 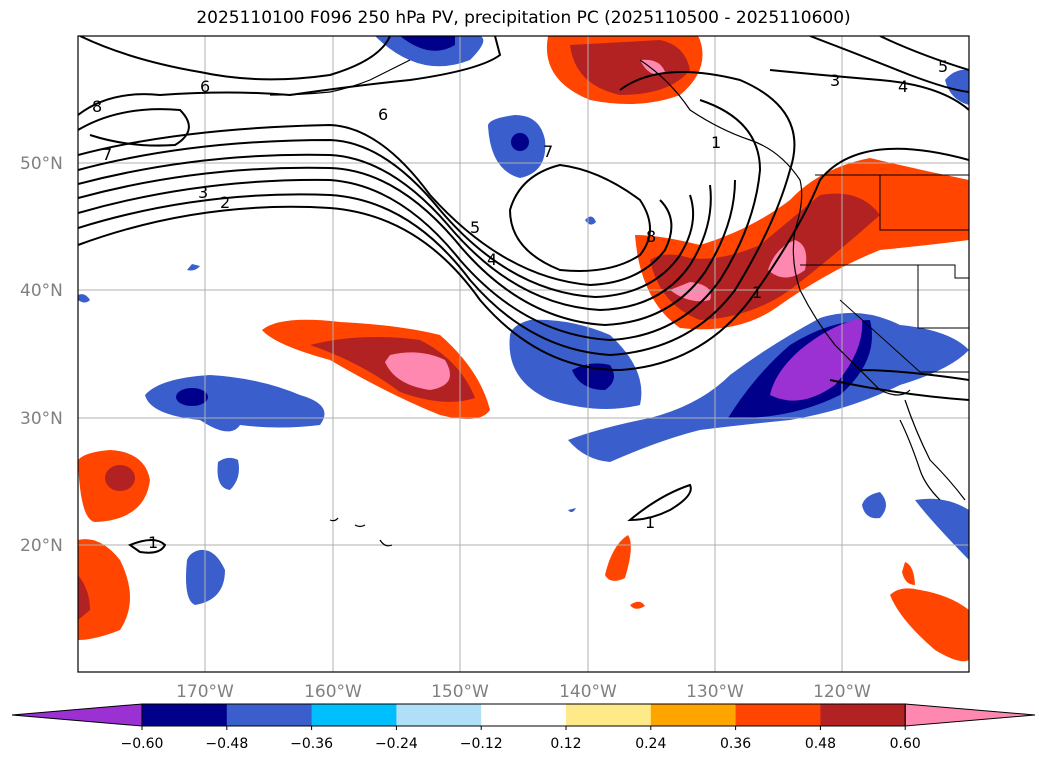 I want to click on strong-negative-anomaly, so click(x=816, y=359).